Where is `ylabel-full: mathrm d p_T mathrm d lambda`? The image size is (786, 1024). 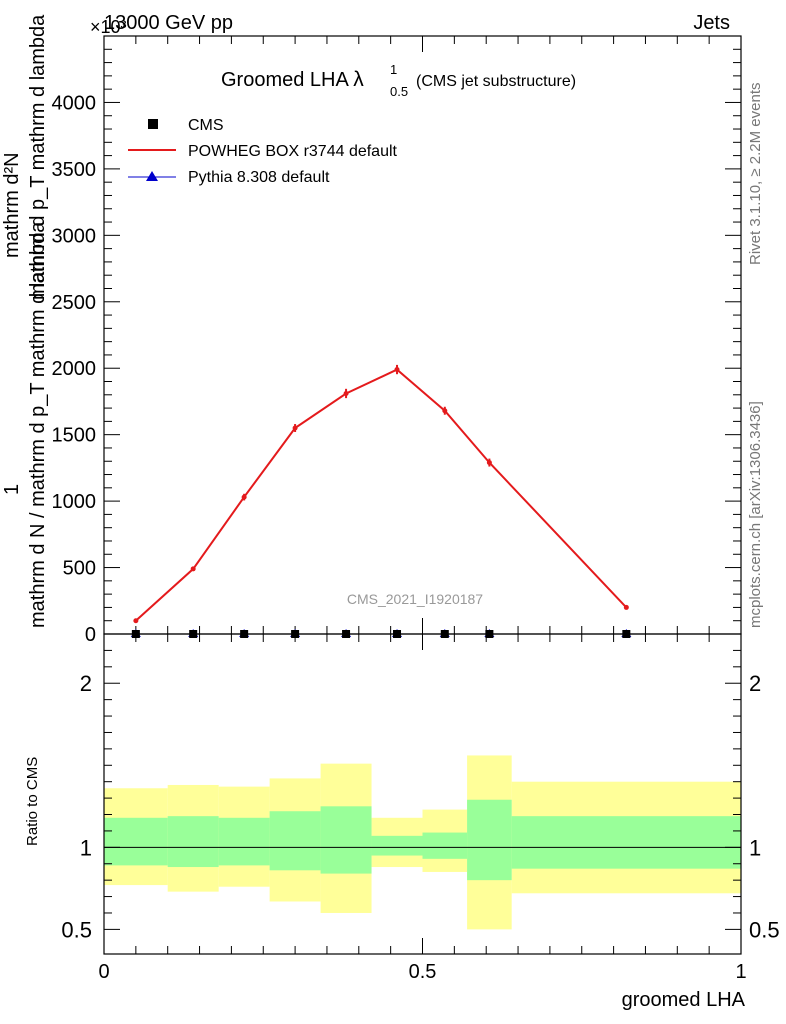 ylabel-full: mathrm d p_T mathrm d lambda is located at coordinates (38, 157).